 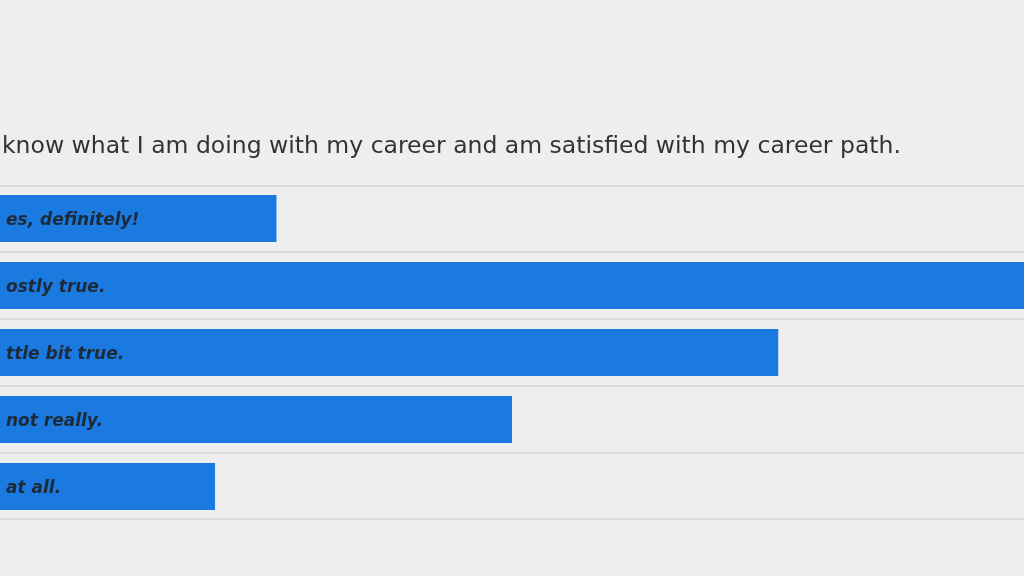 What do you see at coordinates (451, 145) in the screenshot?
I see `chart-title: know what I am doing with my career and am satisfied with my career path.` at bounding box center [451, 145].